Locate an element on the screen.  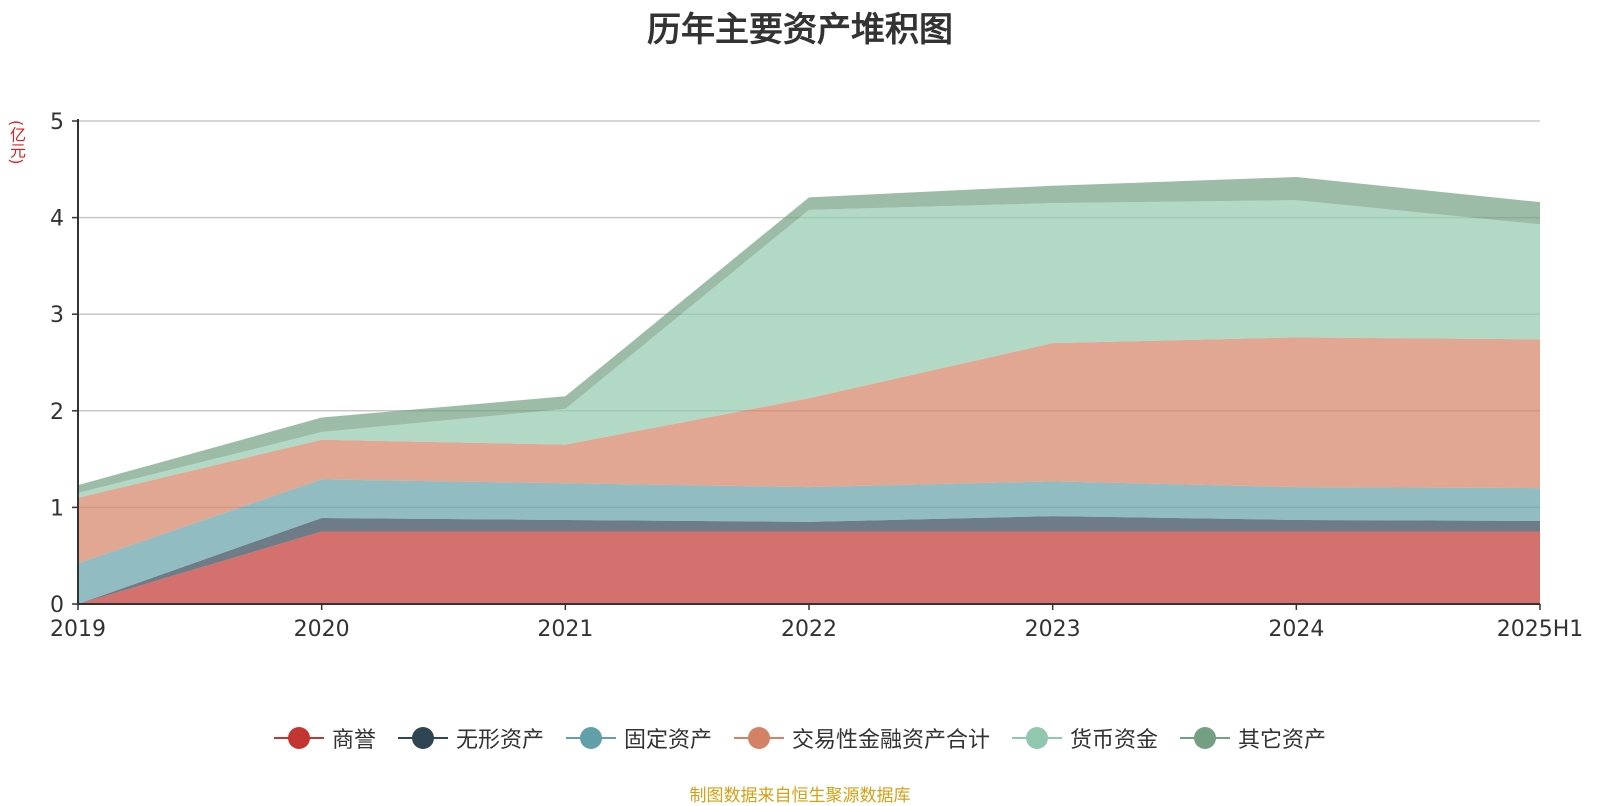
legend-item: 固定资产 is located at coordinates (638, 738).